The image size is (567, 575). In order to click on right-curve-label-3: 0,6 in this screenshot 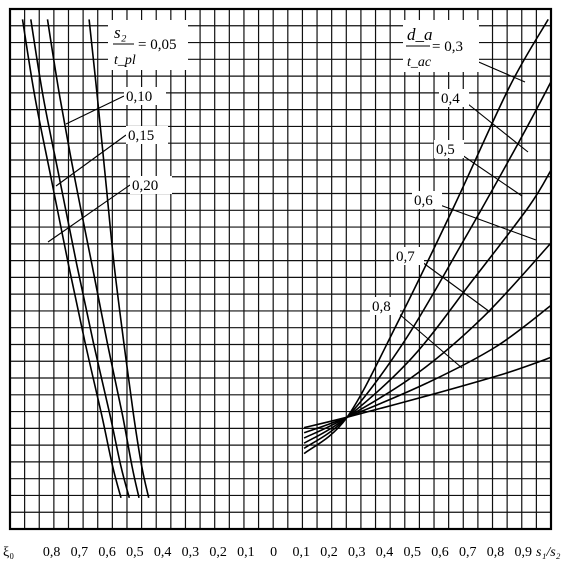, I will do `click(423, 201)`.